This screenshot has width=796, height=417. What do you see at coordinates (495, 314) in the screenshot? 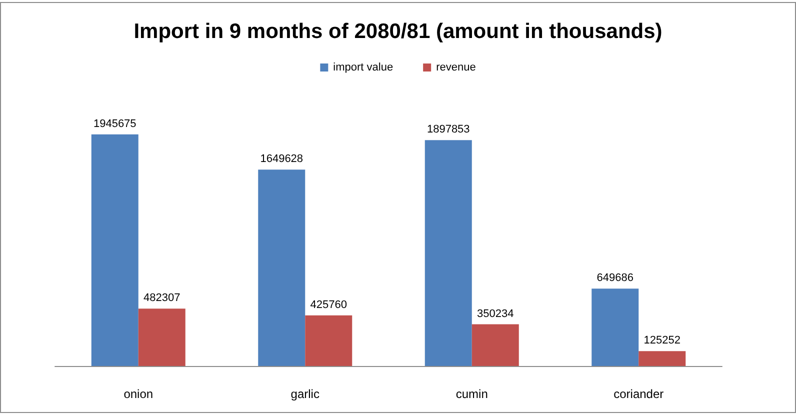
I see `data-label: 350234` at bounding box center [495, 314].